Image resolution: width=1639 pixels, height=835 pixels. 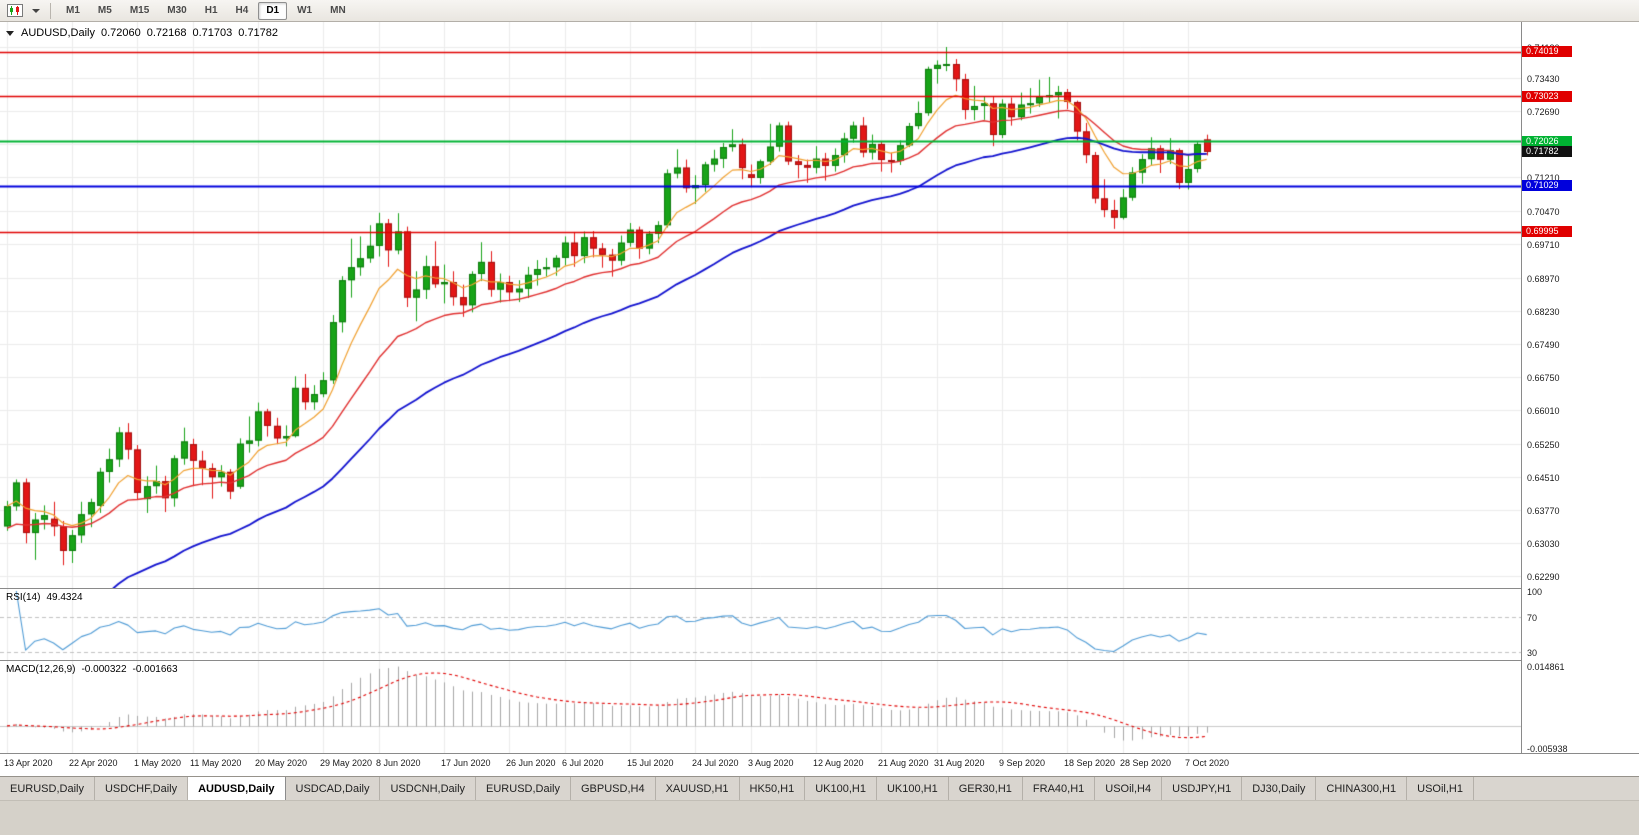 I want to click on timeframe-button-m30: M30, so click(x=177, y=10).